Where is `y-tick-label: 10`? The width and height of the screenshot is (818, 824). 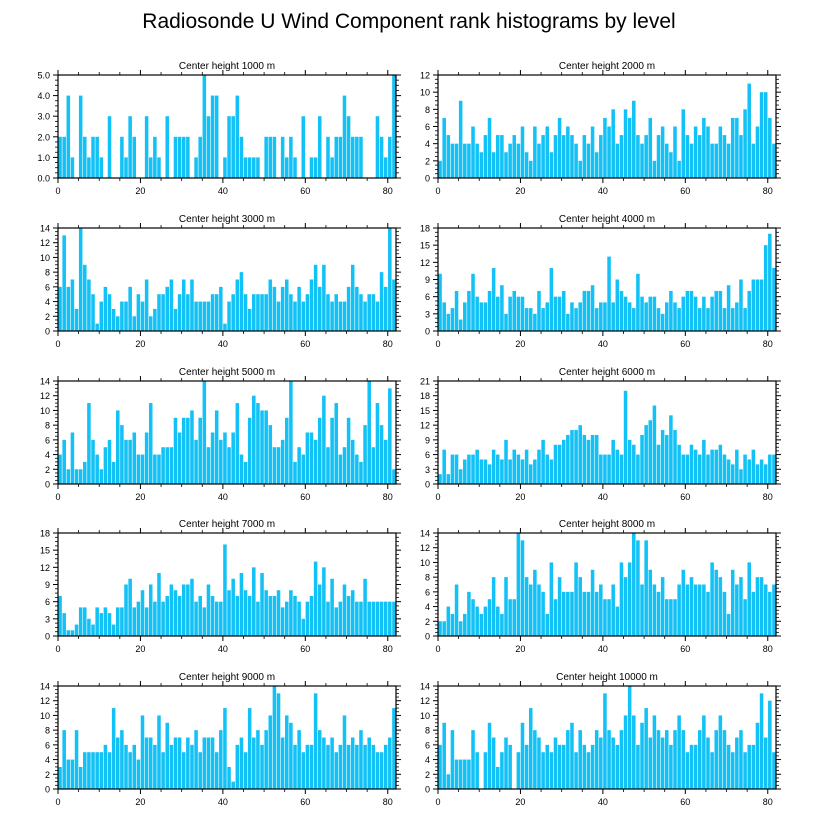 y-tick-label: 10 is located at coordinates (45, 411).